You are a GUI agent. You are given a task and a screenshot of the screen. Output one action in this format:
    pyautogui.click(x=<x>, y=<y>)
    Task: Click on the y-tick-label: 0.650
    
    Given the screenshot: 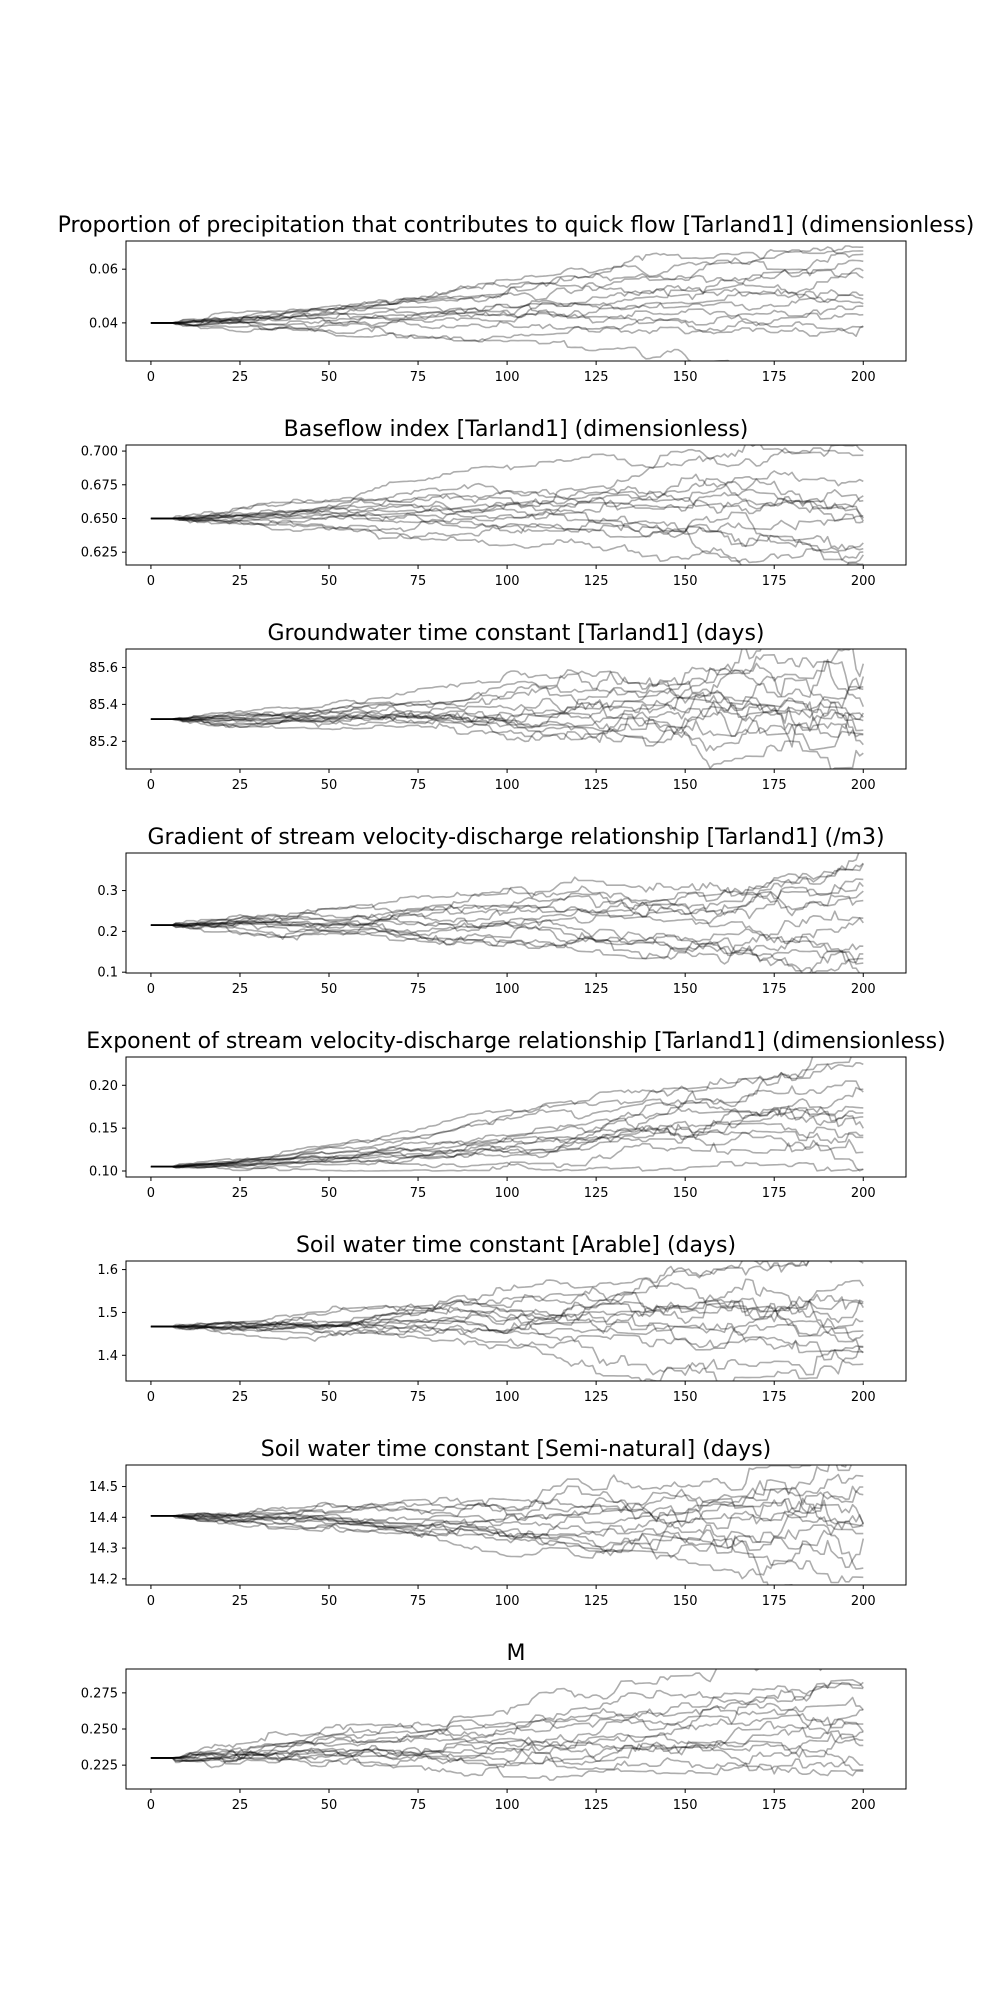 What is the action you would take?
    pyautogui.click(x=99, y=519)
    